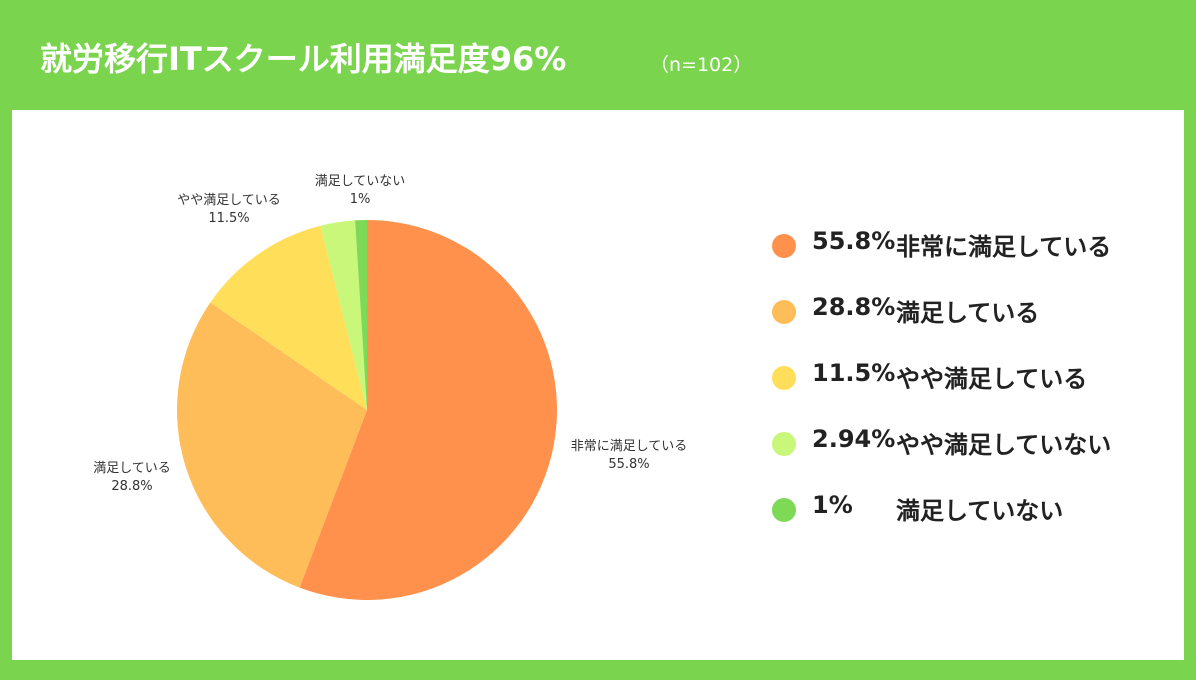 The width and height of the screenshot is (1196, 680). I want to click on legend-percent: 55.8%, so click(854, 241).